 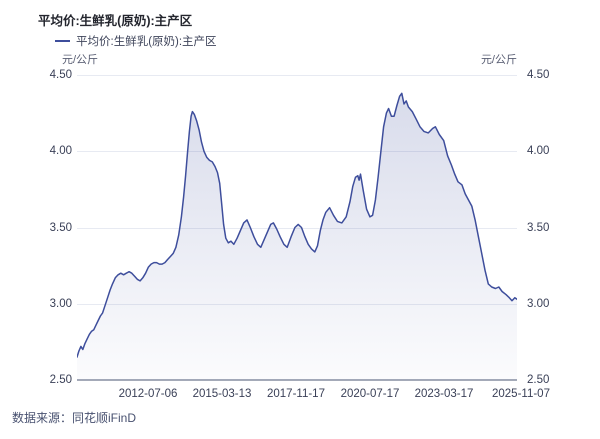 What do you see at coordinates (498, 60) in the screenshot?
I see `y-axis-unit-right: 元/公斤` at bounding box center [498, 60].